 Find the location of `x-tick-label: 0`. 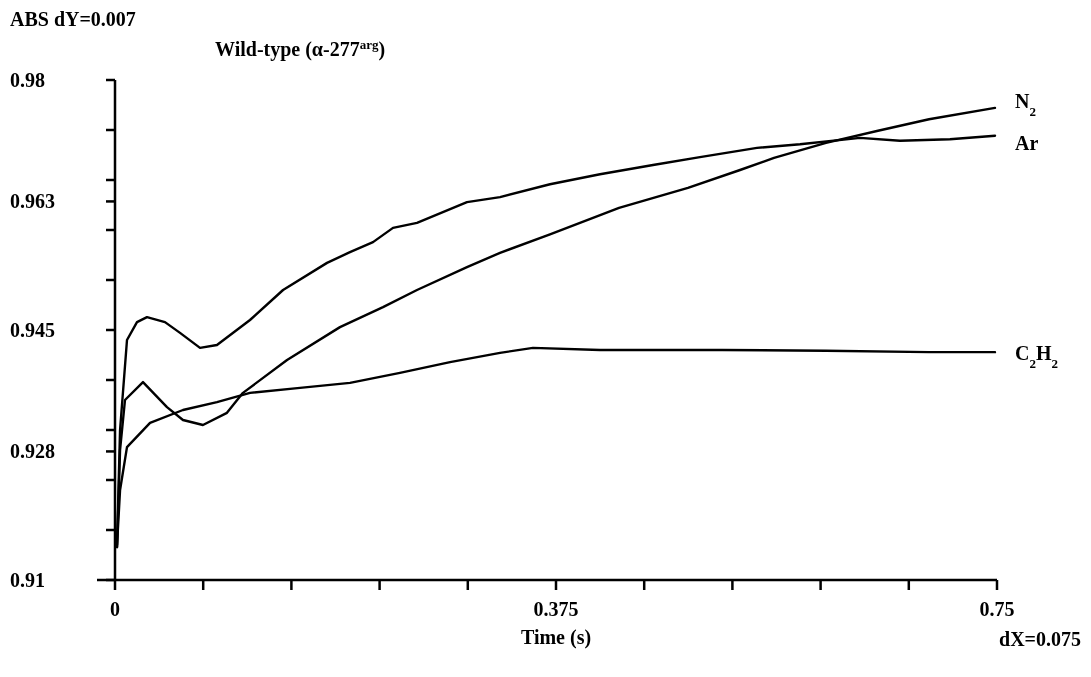

x-tick-label: 0 is located at coordinates (115, 609).